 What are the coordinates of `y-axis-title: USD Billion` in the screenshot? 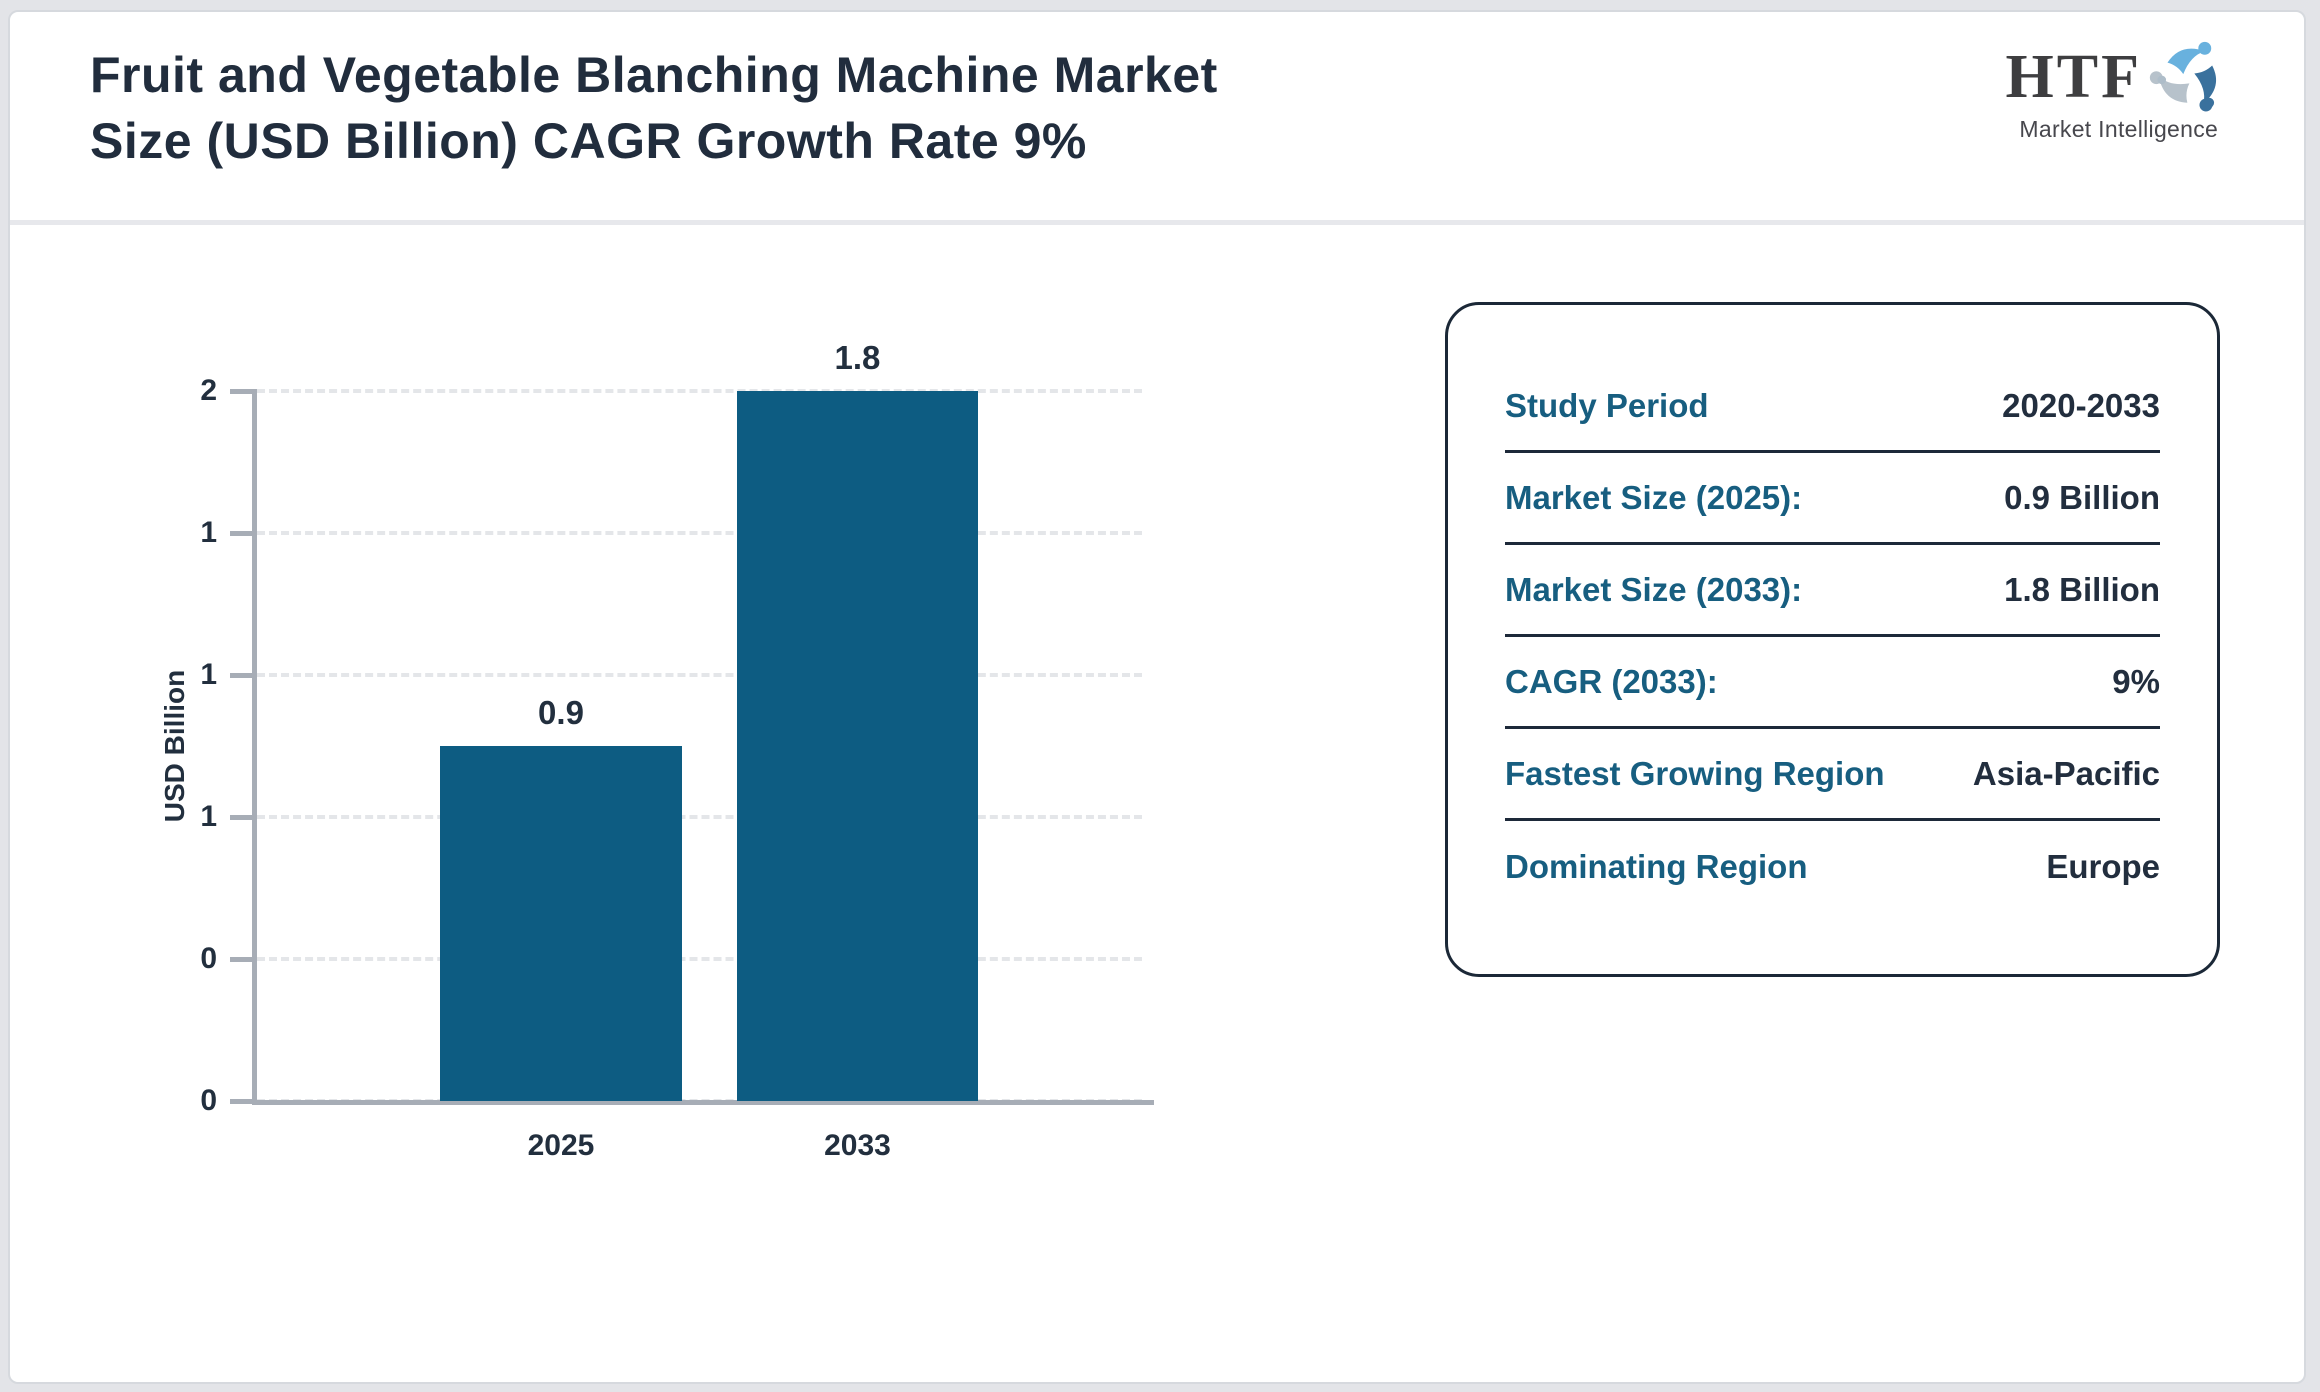 It's located at (174, 746).